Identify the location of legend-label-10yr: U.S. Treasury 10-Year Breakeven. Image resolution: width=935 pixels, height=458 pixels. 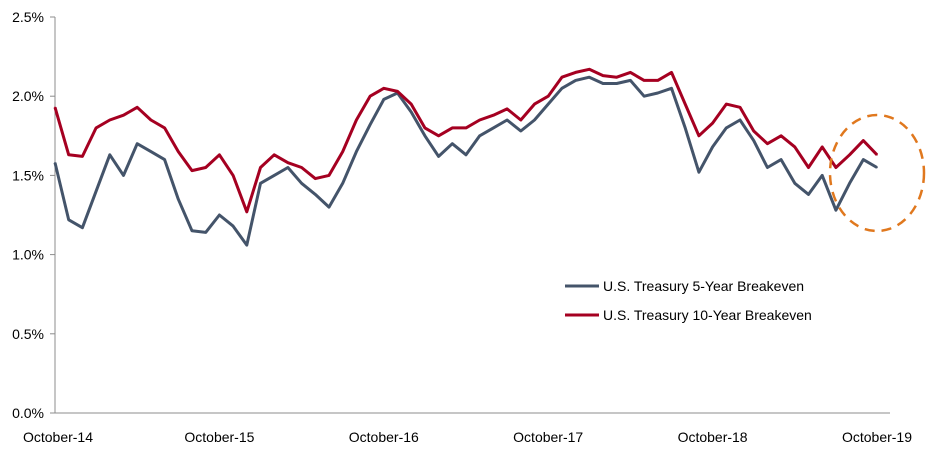
(707, 315).